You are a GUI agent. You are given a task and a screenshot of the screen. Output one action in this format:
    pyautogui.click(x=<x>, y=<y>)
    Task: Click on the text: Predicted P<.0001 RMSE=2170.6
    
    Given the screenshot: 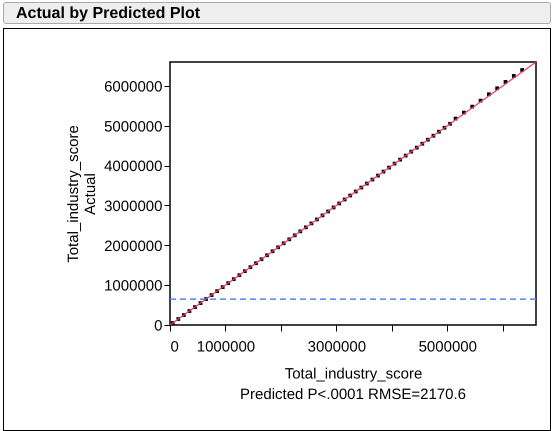 What is the action you would take?
    pyautogui.click(x=353, y=394)
    